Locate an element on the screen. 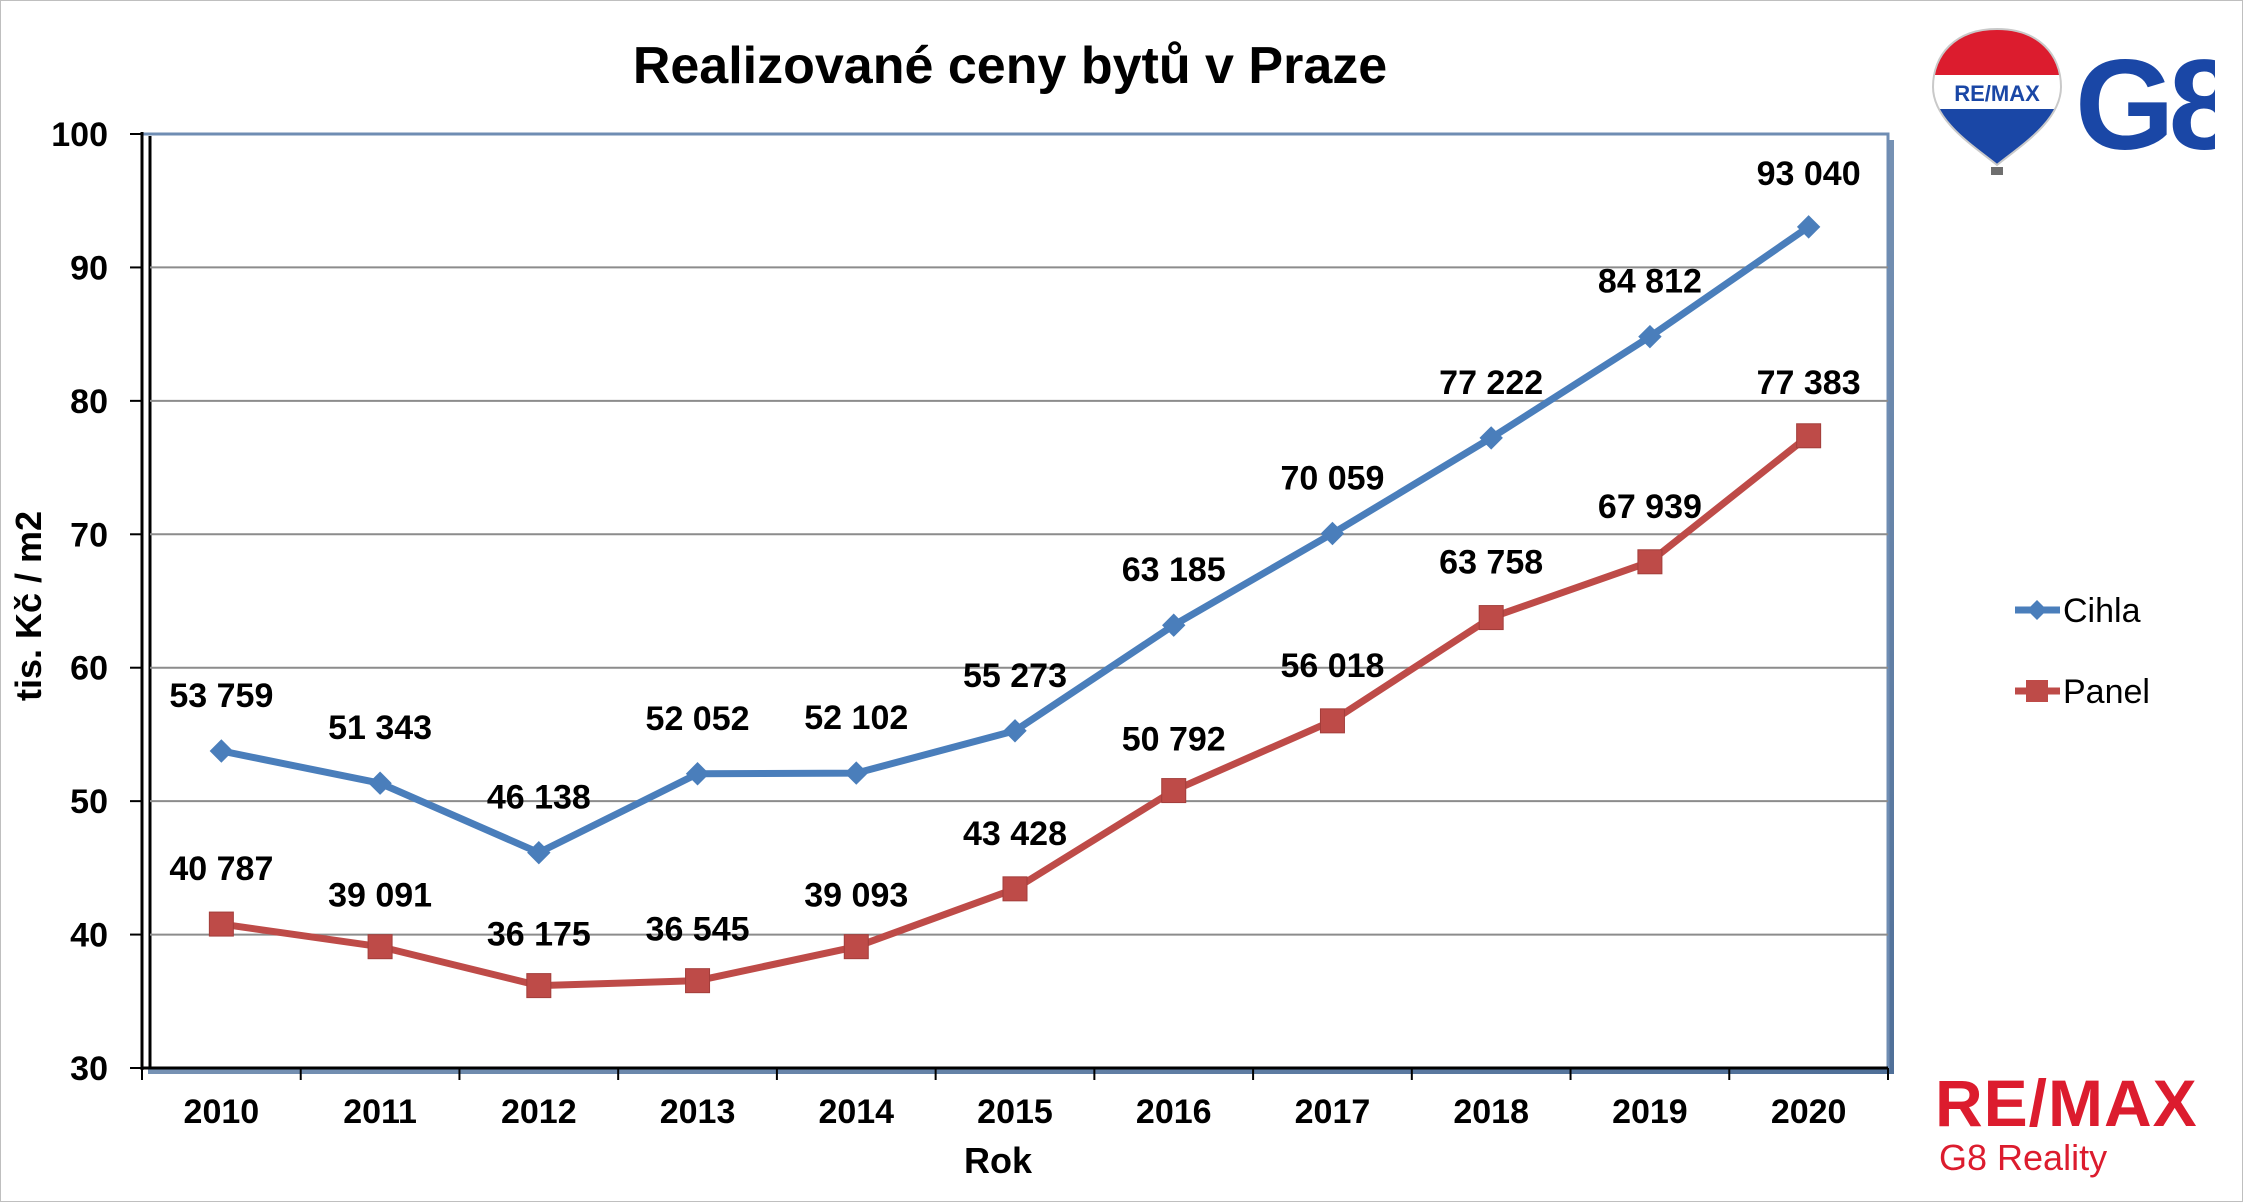 This screenshot has width=2243, height=1202. x-tick-label: 2020 is located at coordinates (1809, 1112).